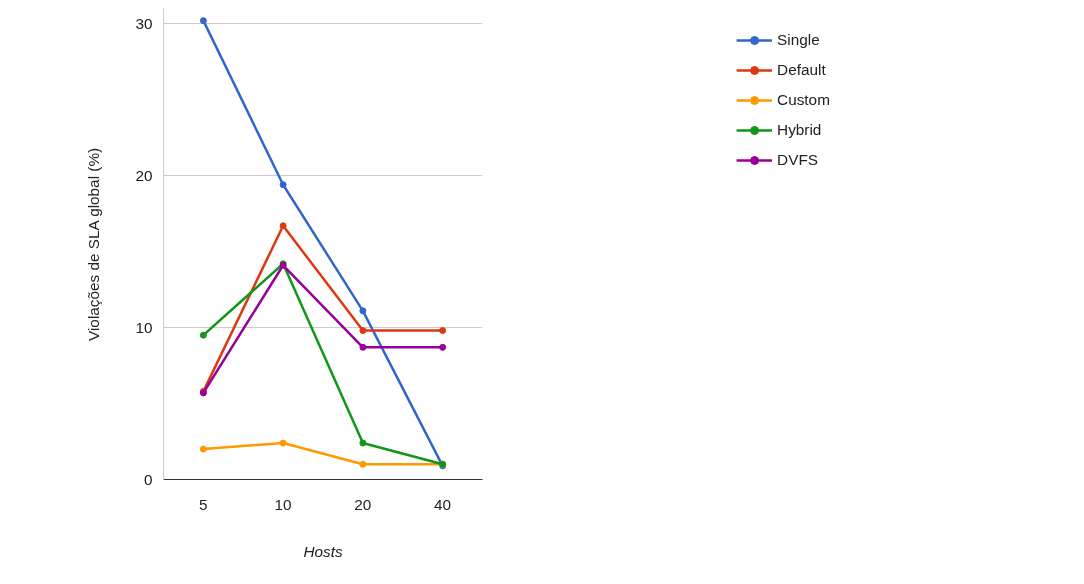 This screenshot has height=584, width=1084. What do you see at coordinates (144, 175) in the screenshot?
I see `y-tick-label: 20` at bounding box center [144, 175].